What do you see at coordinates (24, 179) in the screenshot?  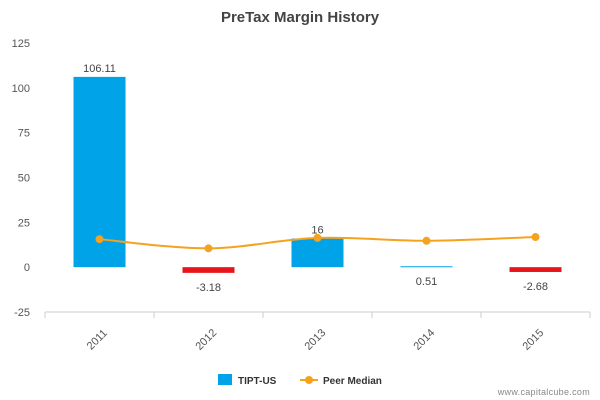 I see `y-tick-label: 50` at bounding box center [24, 179].